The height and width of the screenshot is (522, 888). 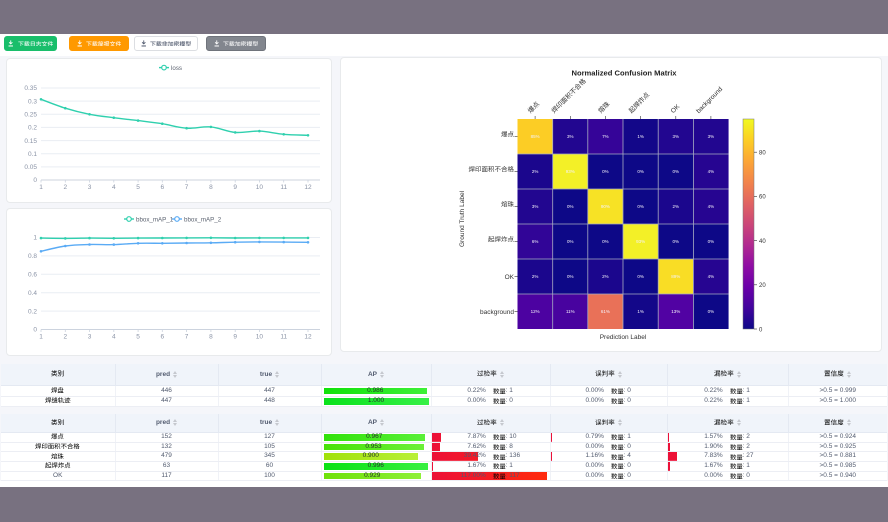 What do you see at coordinates (155, 219) in the screenshot?
I see `svg-text: bbox_mAP_1` at bounding box center [155, 219].